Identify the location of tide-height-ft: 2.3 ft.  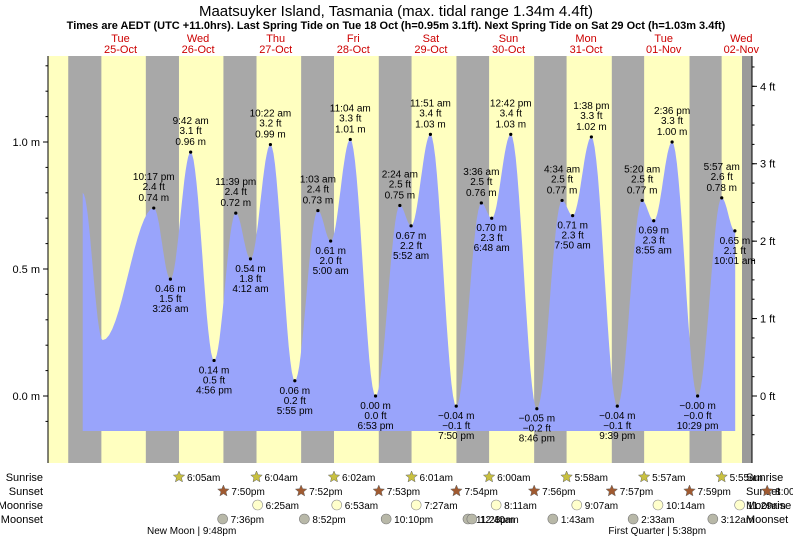
(654, 241).